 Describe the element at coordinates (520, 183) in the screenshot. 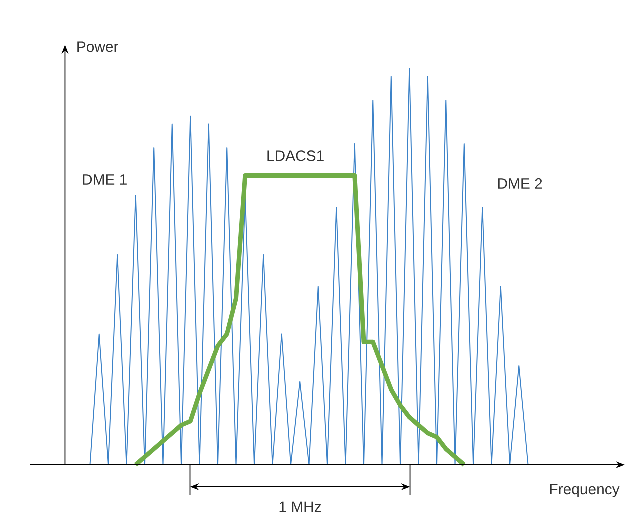

I see `series-label: DME 2` at that location.